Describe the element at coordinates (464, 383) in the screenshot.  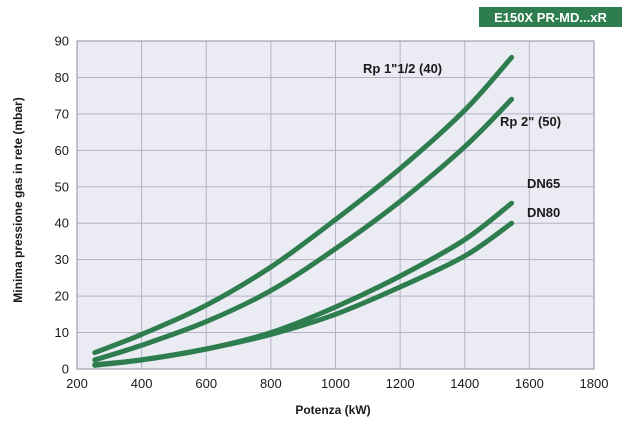
I see `x-tick-label: 1400` at that location.